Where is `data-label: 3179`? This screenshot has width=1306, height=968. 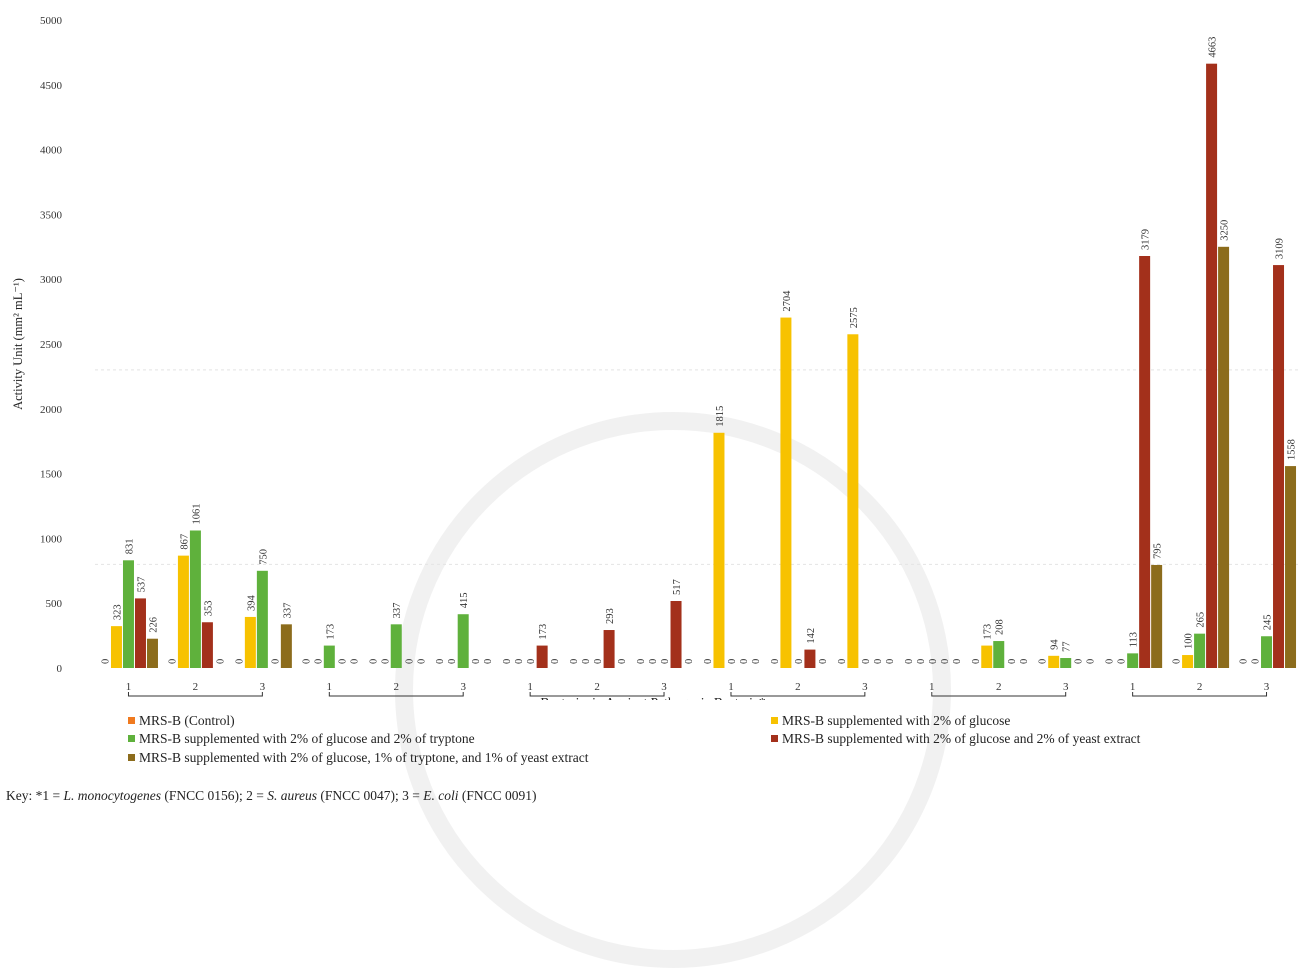
data-label: 3179 is located at coordinates (1146, 239).